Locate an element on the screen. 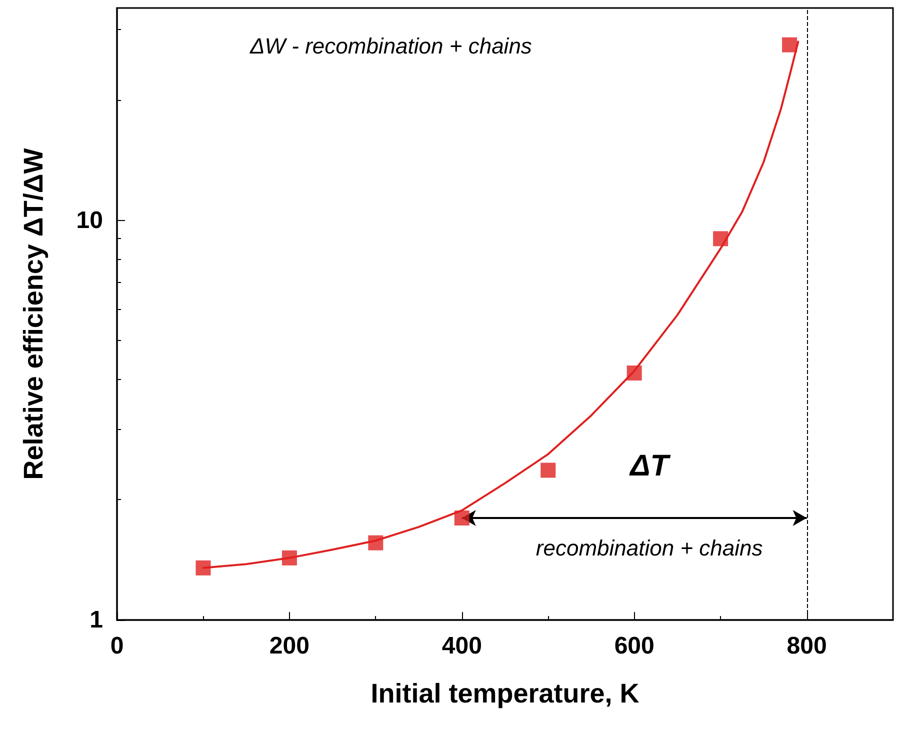 The width and height of the screenshot is (898, 733). x-tick-label: 600 is located at coordinates (634, 646).